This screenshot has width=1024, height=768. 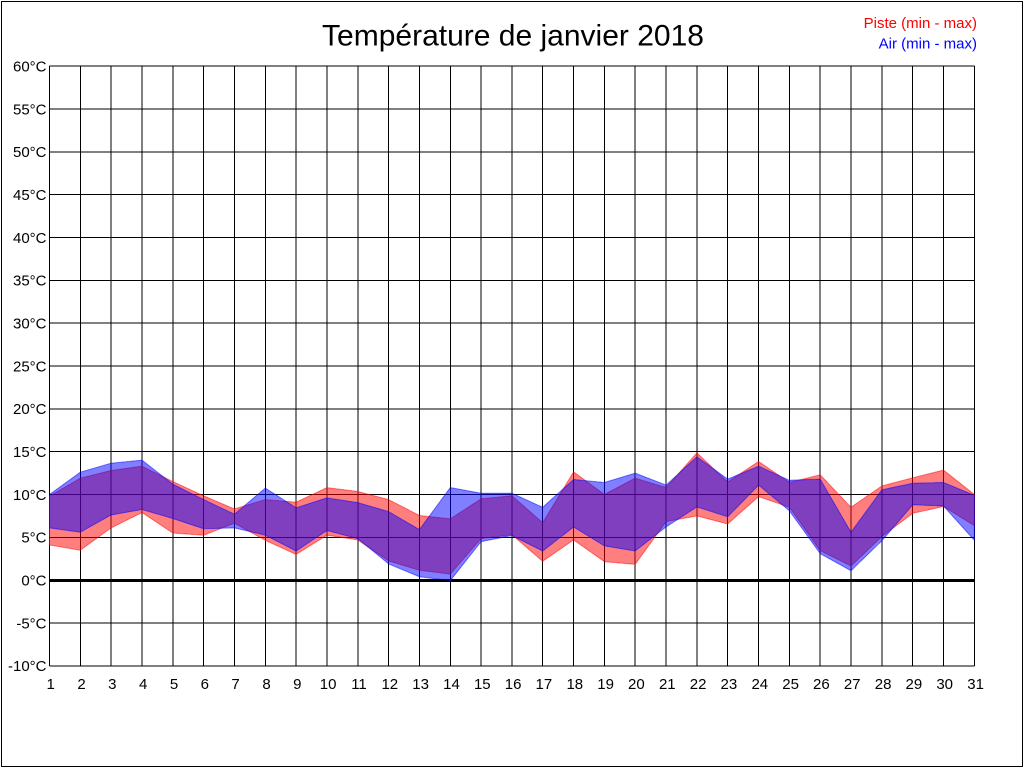 I want to click on svg-text: 5, so click(x=174, y=684).